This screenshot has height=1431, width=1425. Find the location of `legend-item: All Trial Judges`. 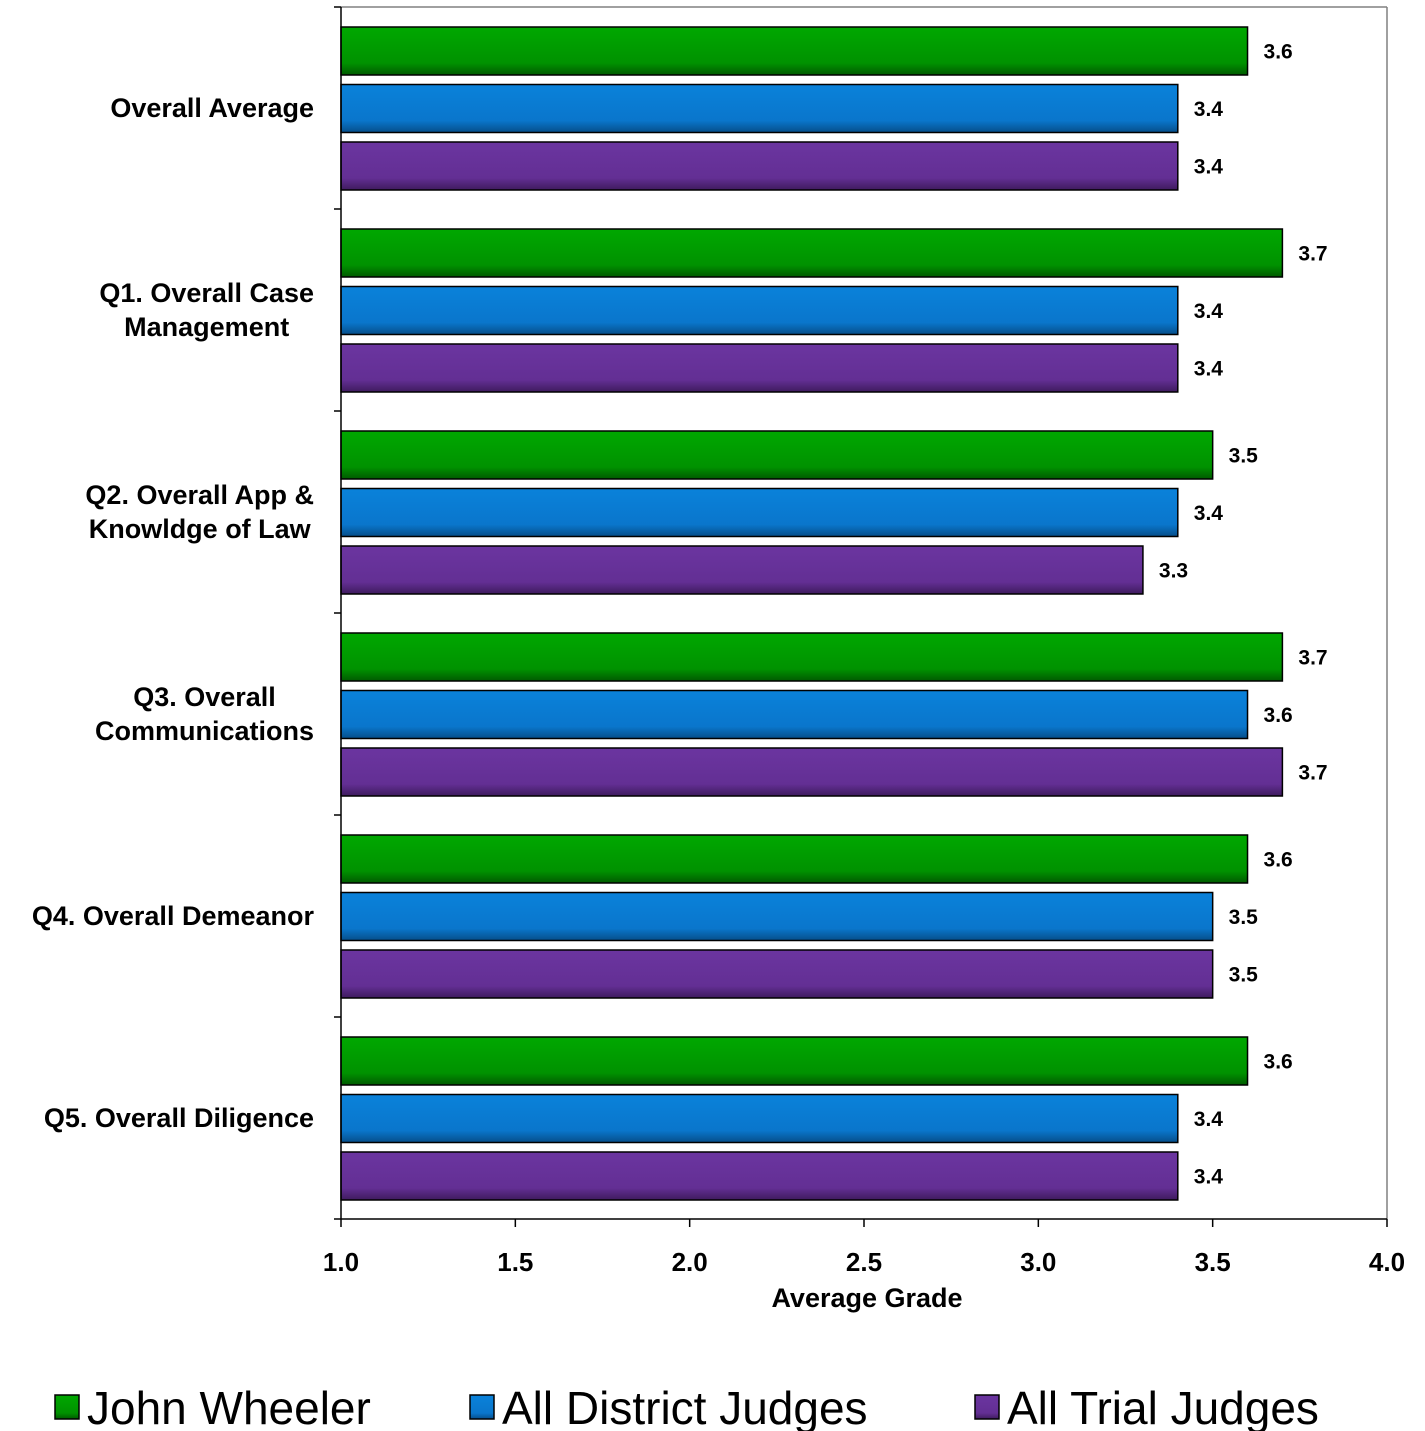

legend-item: All Trial Judges is located at coordinates (1146, 1406).